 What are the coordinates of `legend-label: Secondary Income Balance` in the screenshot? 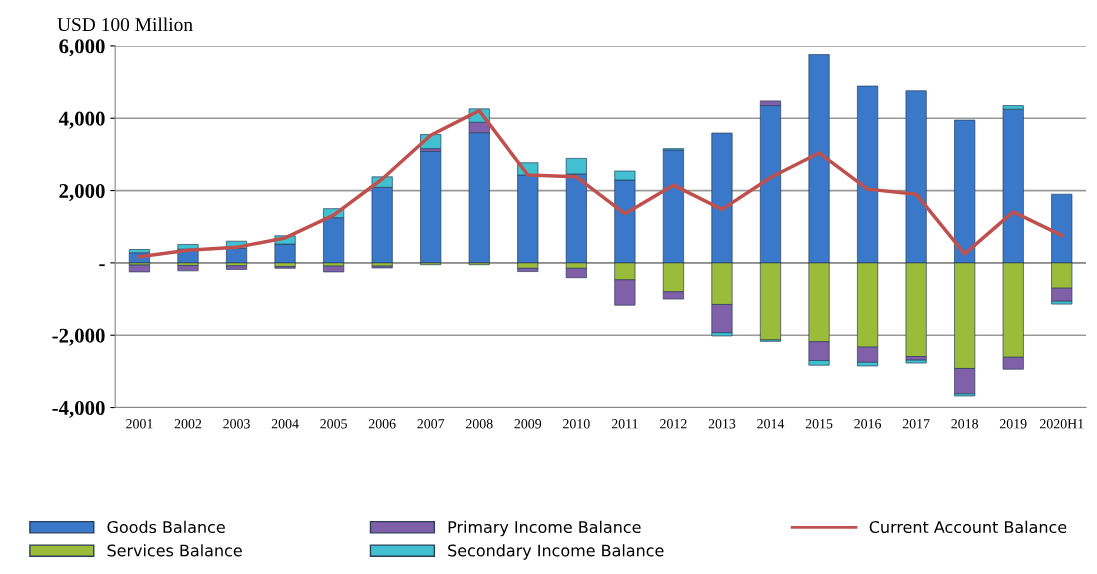 It's located at (556, 552).